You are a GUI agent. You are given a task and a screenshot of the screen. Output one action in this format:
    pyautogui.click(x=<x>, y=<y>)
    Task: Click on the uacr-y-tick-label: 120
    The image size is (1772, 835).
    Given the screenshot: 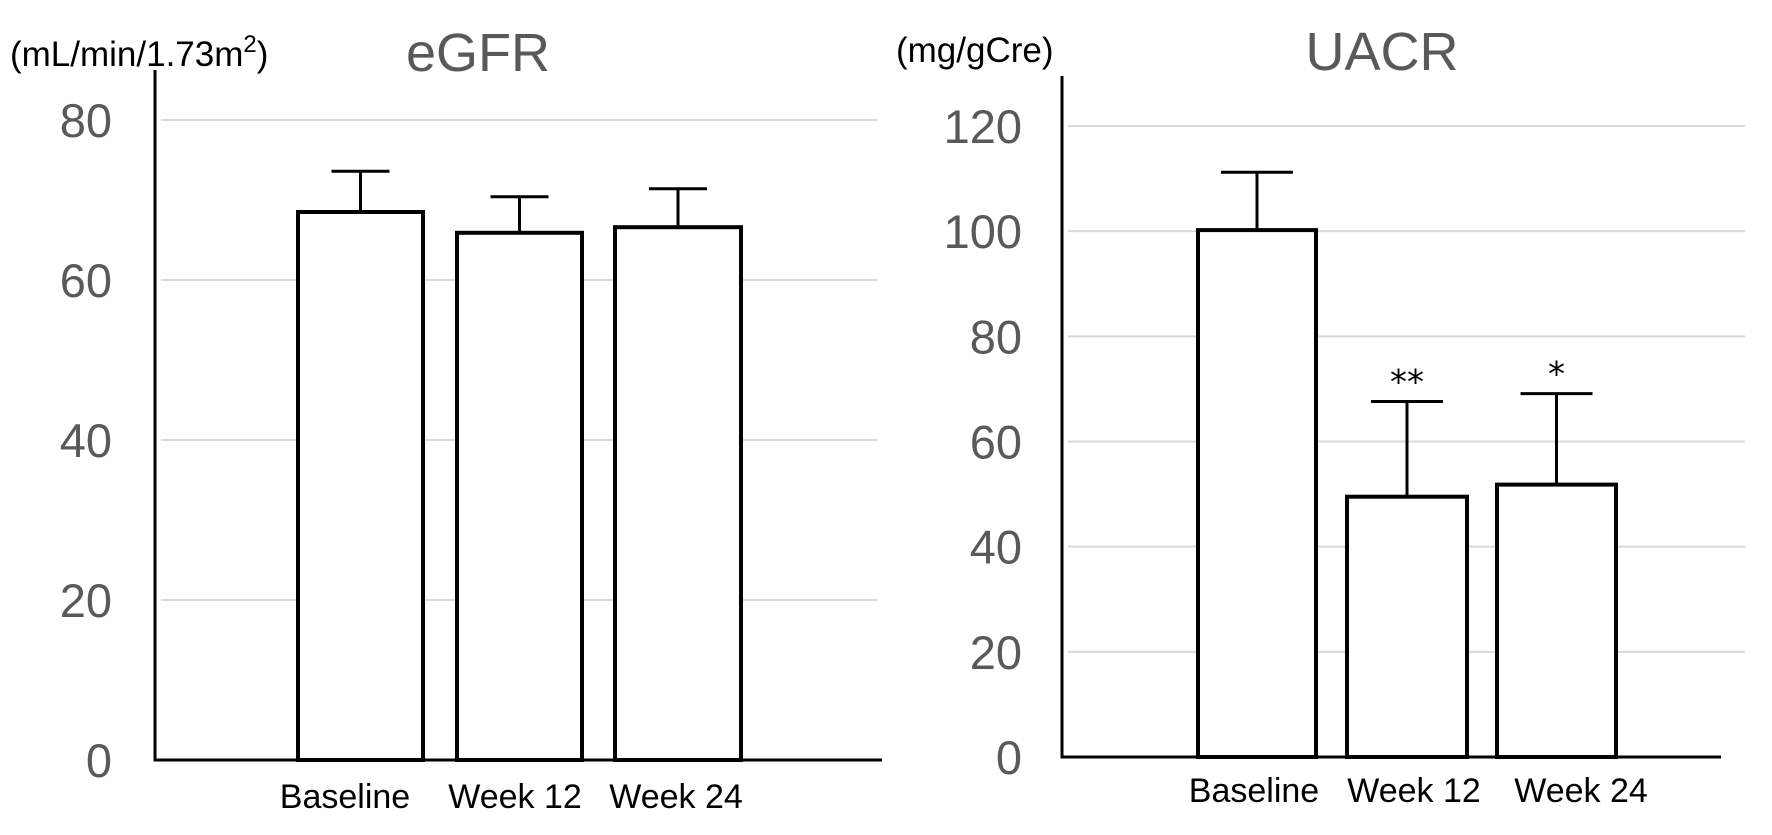 What is the action you would take?
    pyautogui.click(x=983, y=126)
    